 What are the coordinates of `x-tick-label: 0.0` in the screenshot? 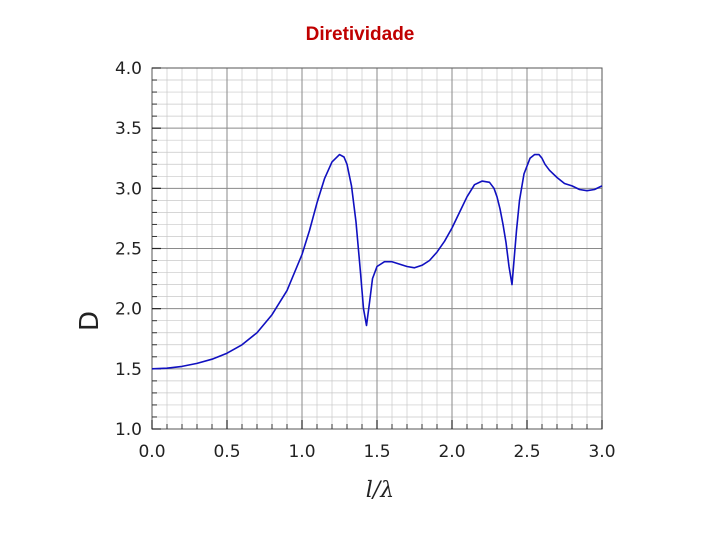 It's located at (151, 452).